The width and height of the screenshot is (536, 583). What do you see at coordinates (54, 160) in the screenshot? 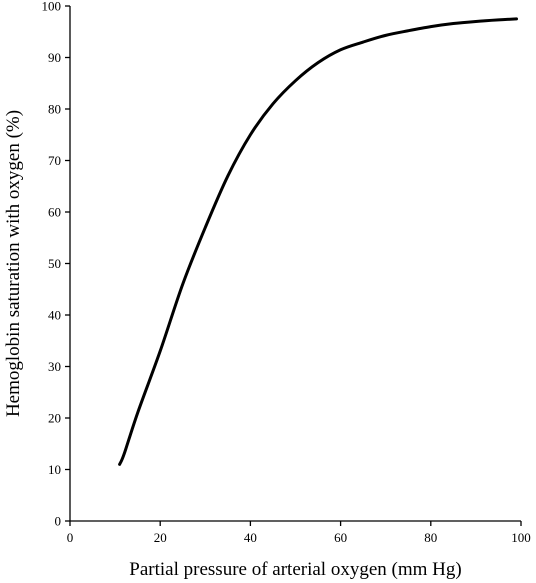
I see `y-tick-label: 70` at bounding box center [54, 160].